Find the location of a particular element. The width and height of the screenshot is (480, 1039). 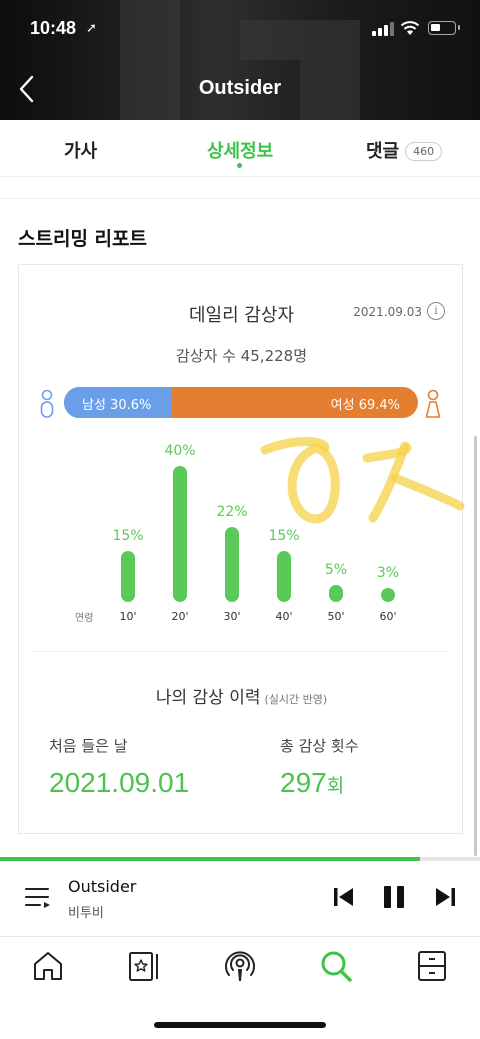

total-plays-unit: 회 is located at coordinates (335, 786).